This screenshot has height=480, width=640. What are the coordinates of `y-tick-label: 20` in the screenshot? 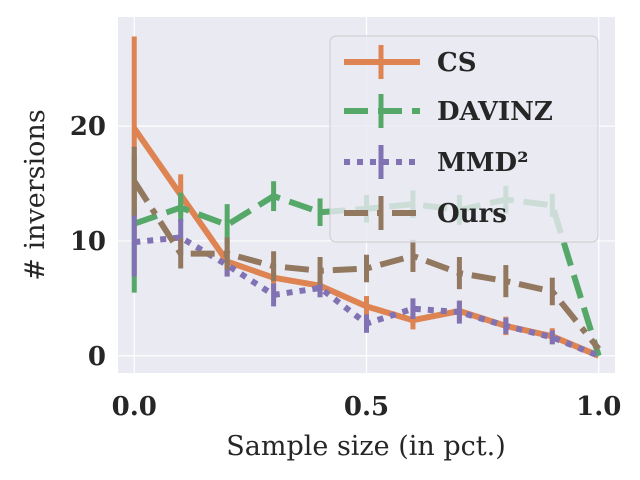 It's located at (88, 127).